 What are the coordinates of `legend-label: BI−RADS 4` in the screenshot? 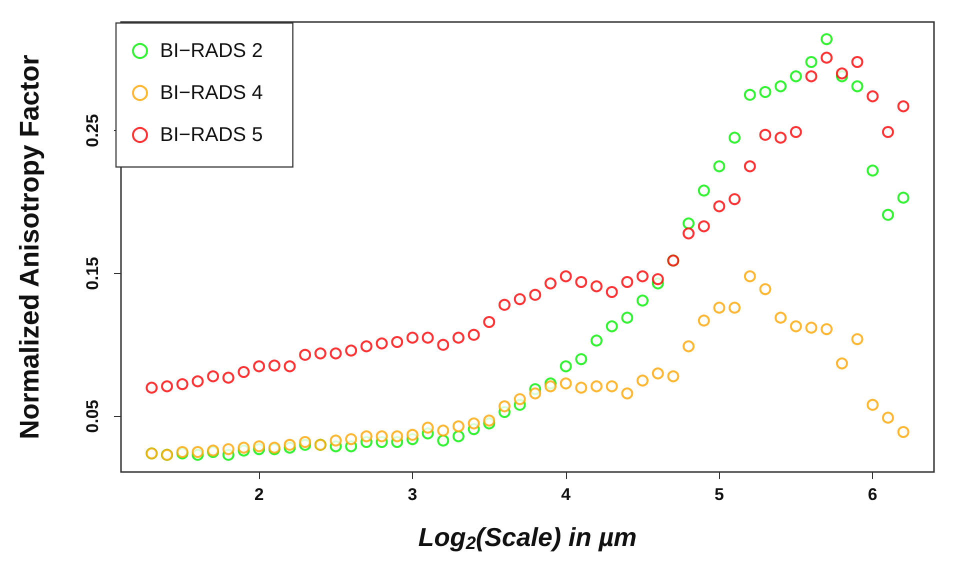 It's located at (211, 93).